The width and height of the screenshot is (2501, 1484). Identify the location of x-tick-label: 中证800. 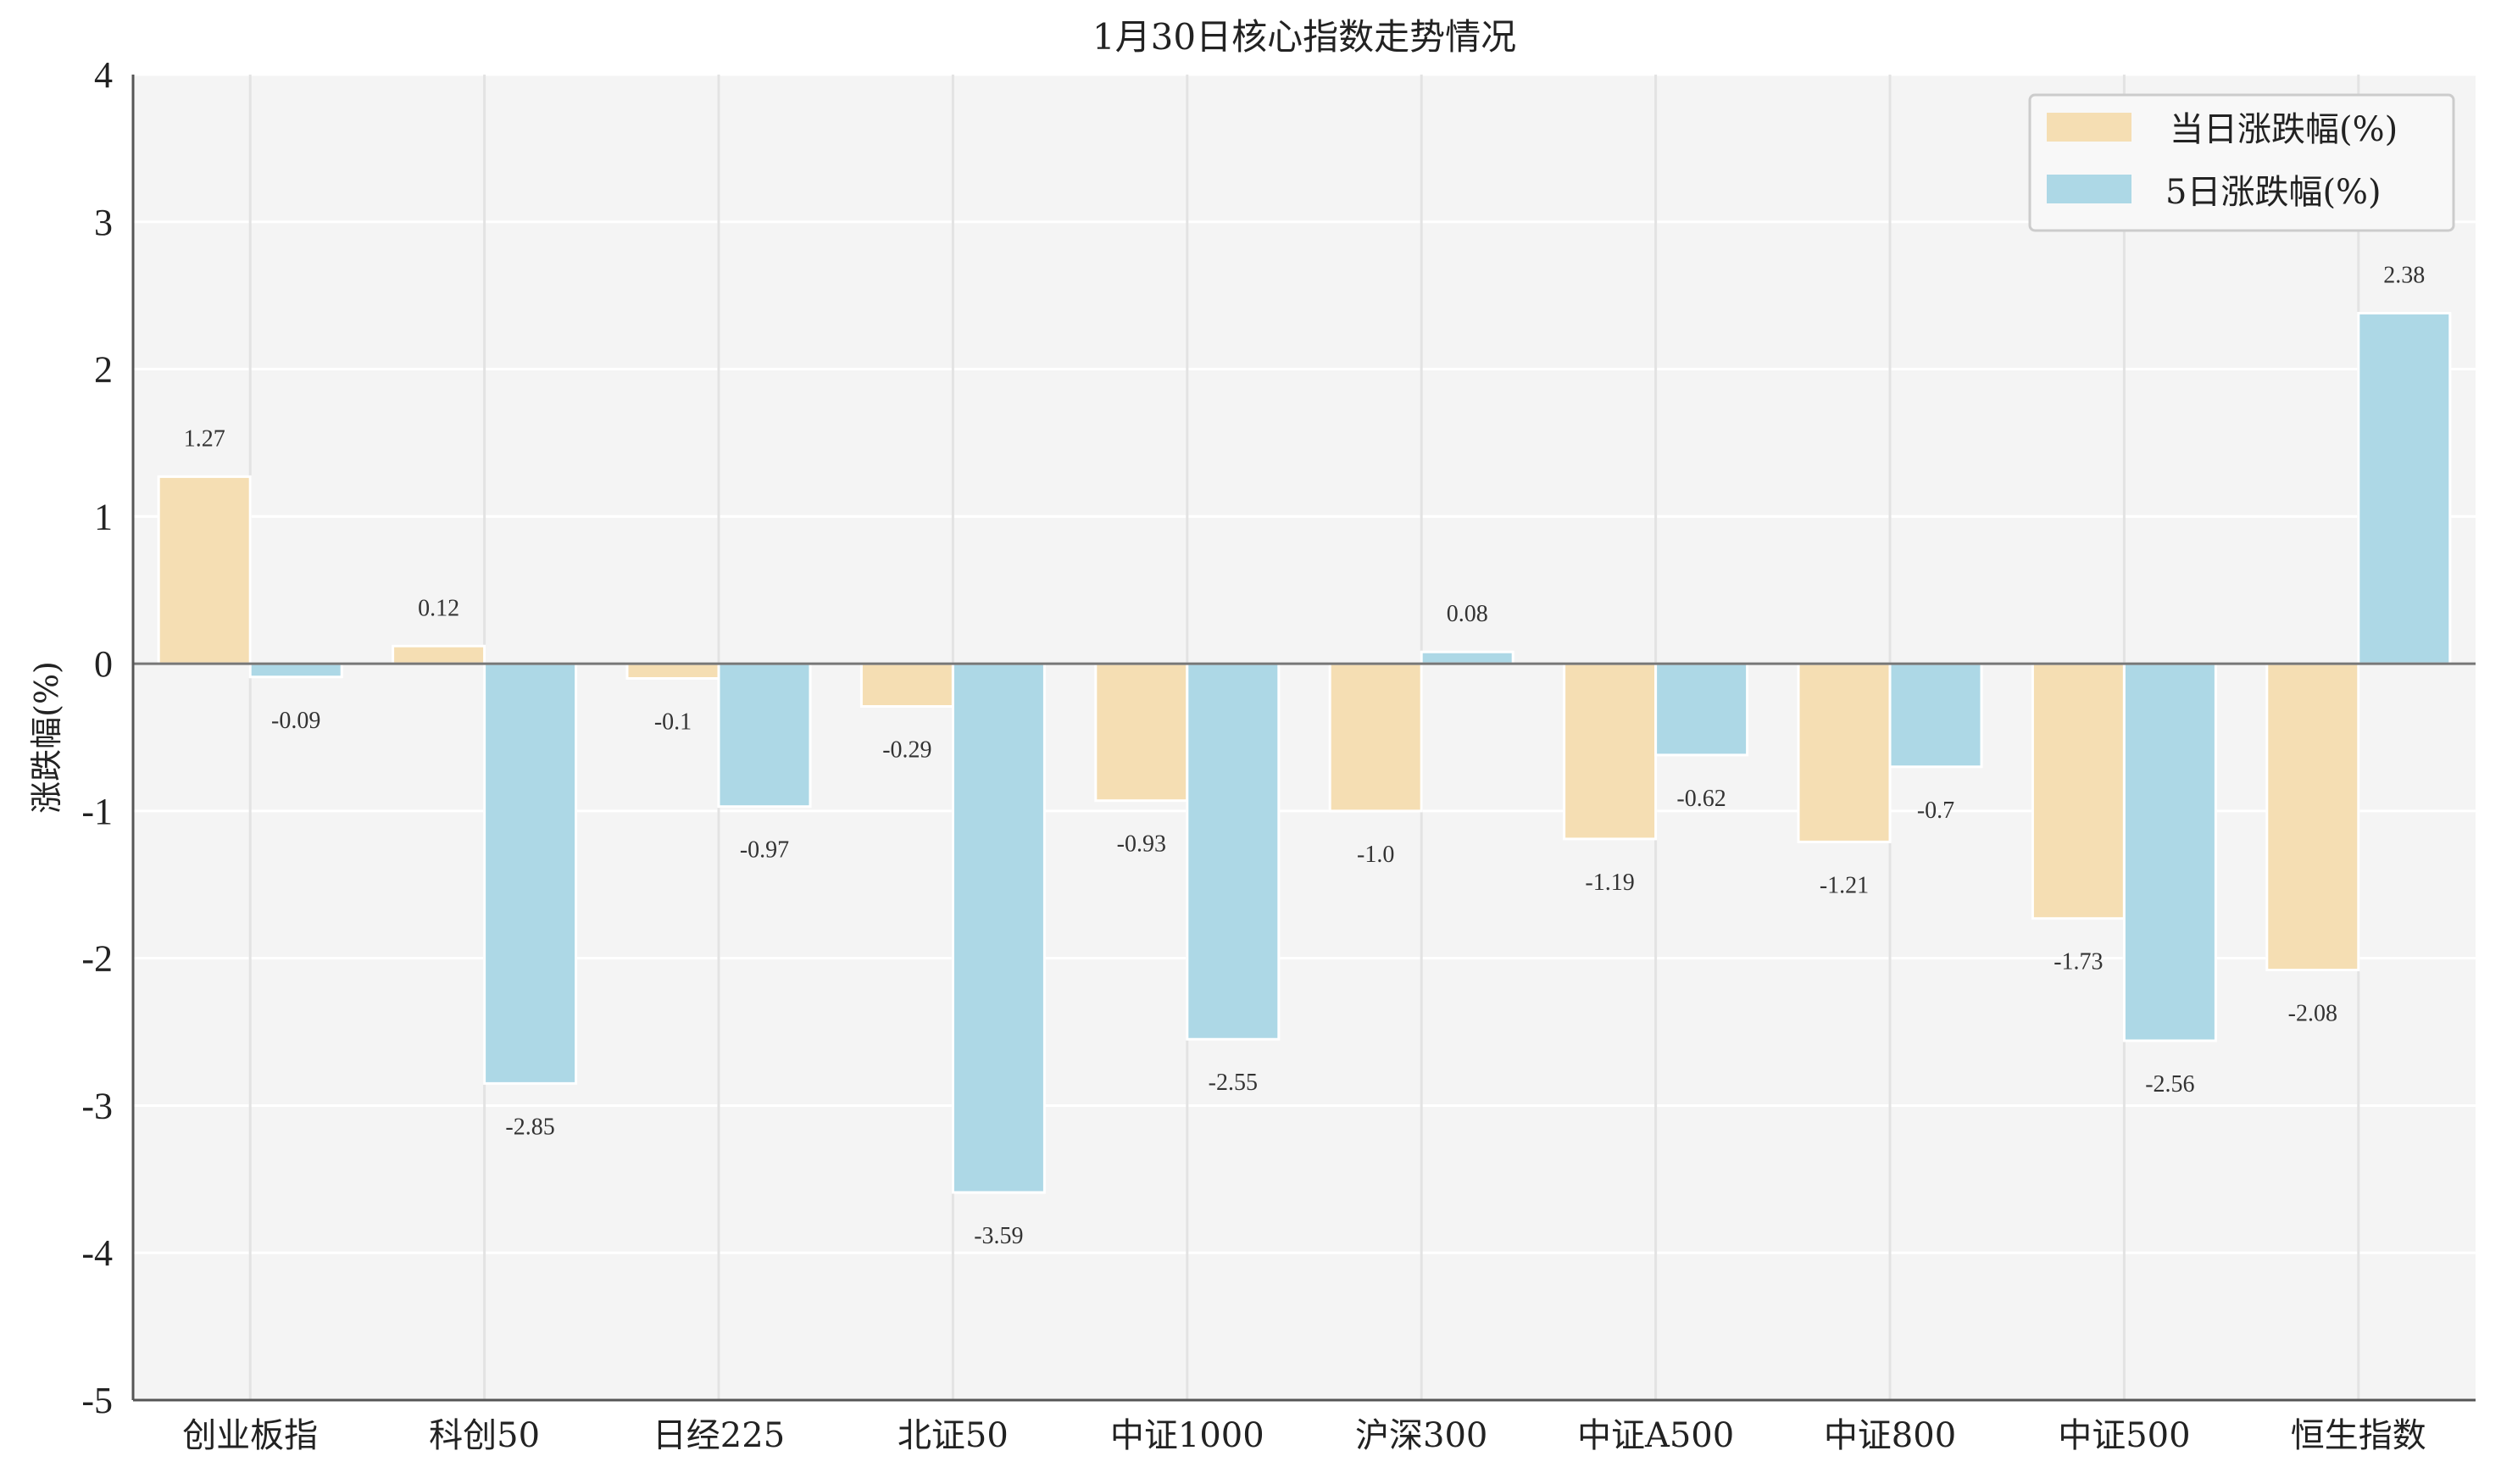
(1890, 1436).